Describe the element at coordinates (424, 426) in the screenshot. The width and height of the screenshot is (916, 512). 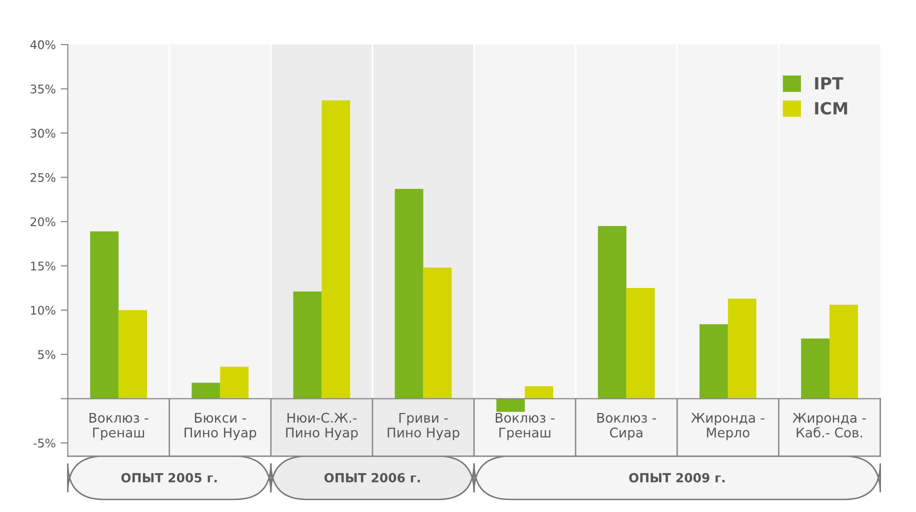
I see `x-tick-label: Гриви - Пино Нуар` at that location.